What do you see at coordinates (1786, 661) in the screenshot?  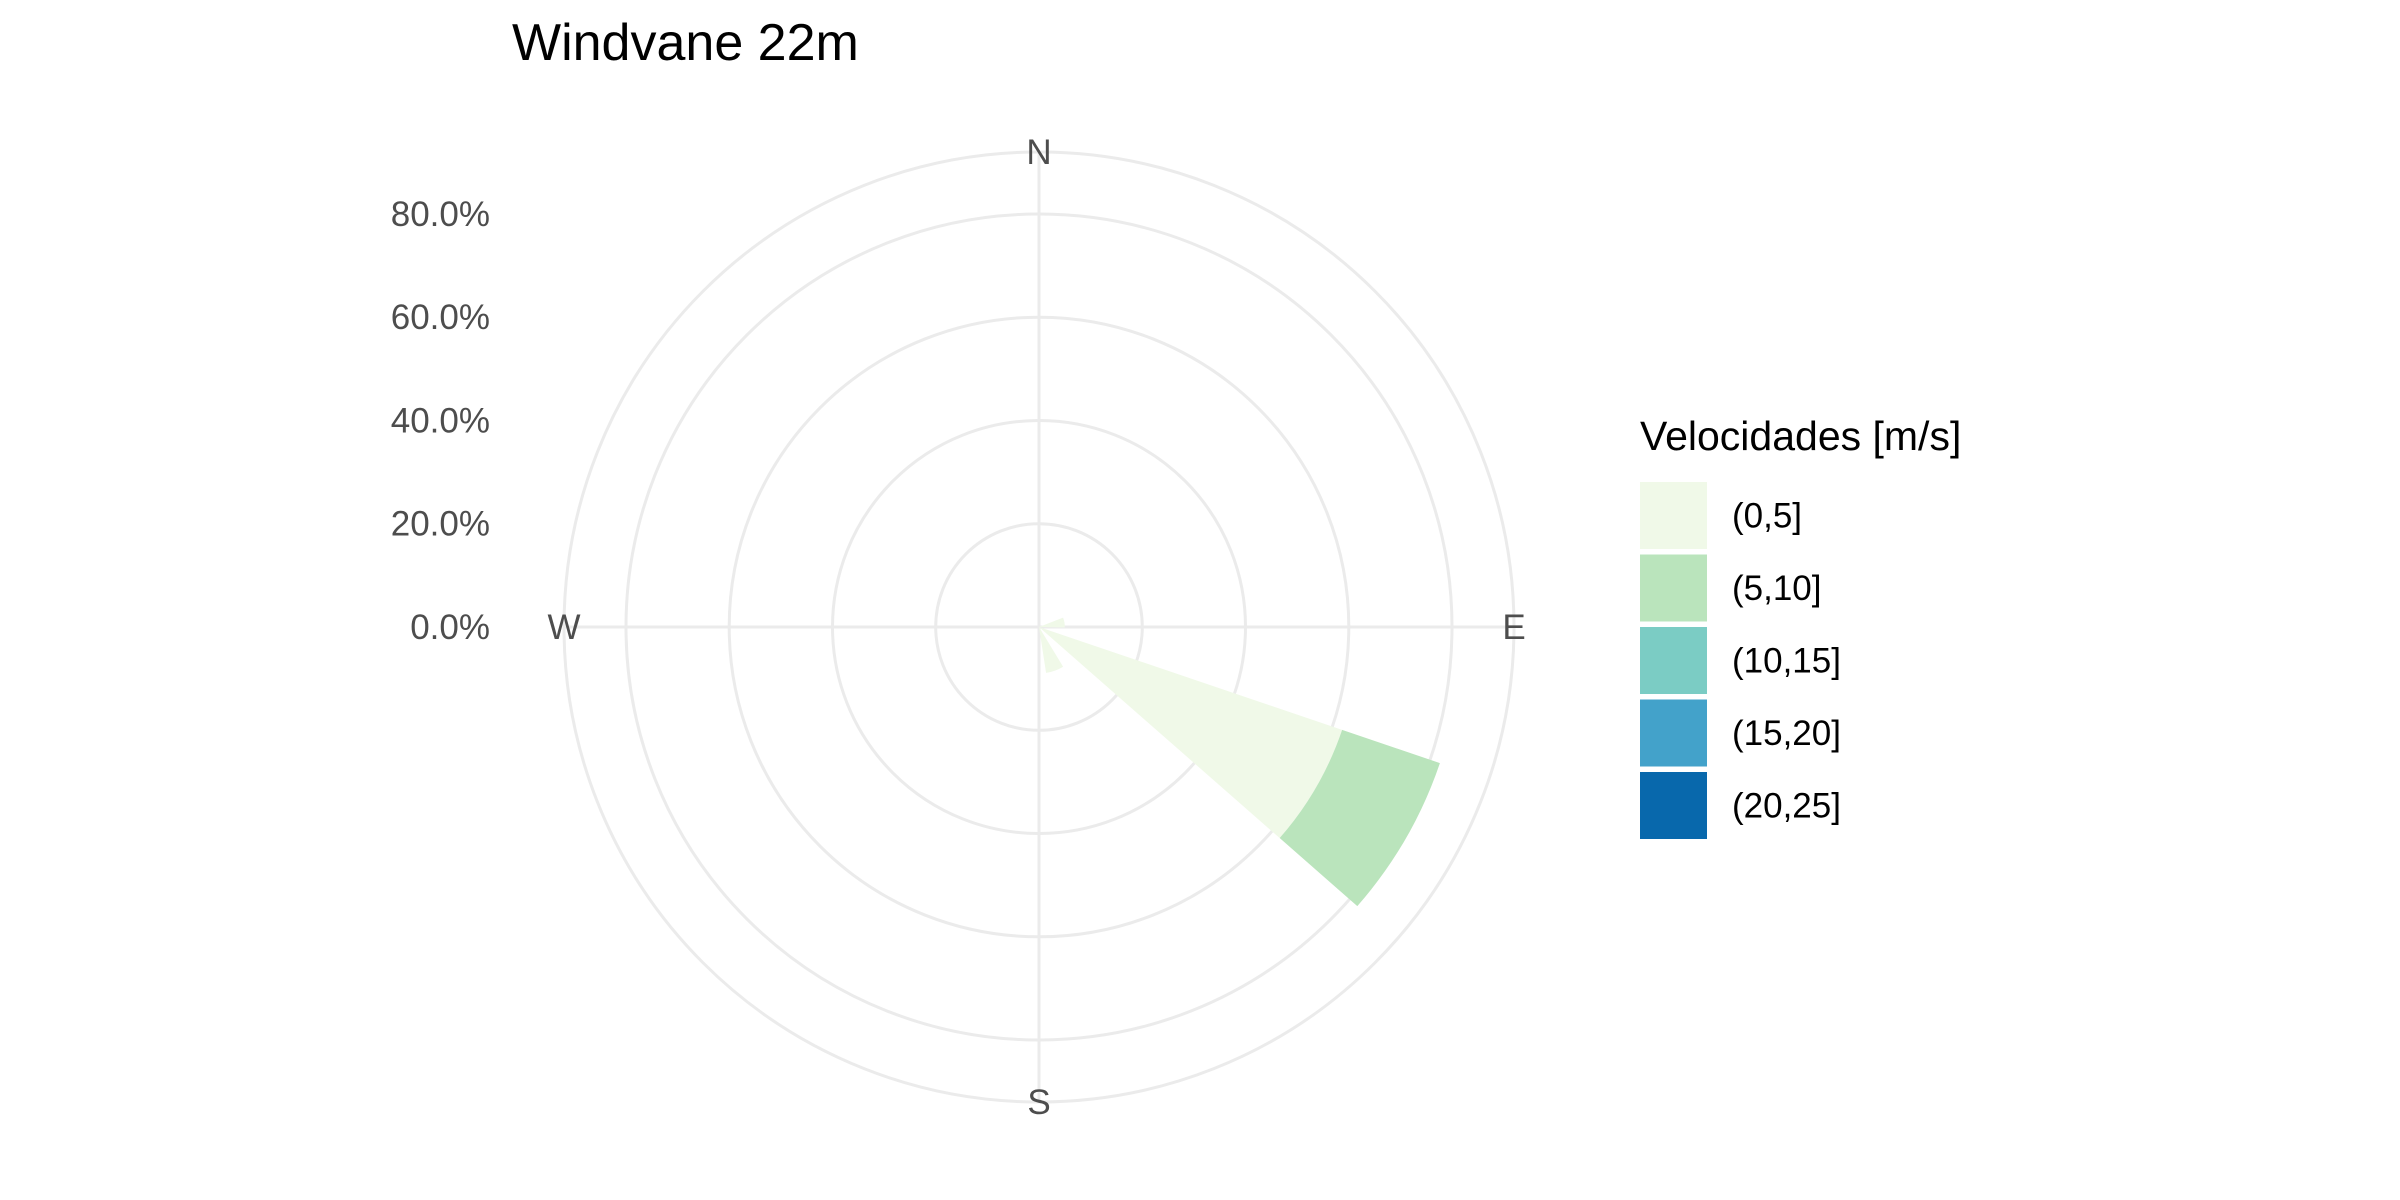 I see `legend-label: (10,15]` at bounding box center [1786, 661].